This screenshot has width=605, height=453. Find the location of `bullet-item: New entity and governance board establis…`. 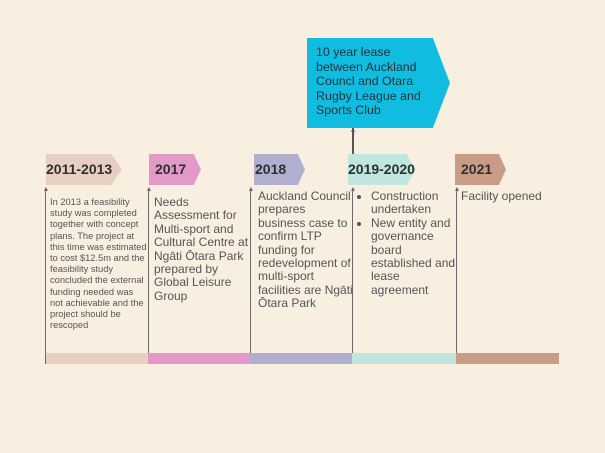

bullet-item: New entity and governance board establis… is located at coordinates (413, 256).